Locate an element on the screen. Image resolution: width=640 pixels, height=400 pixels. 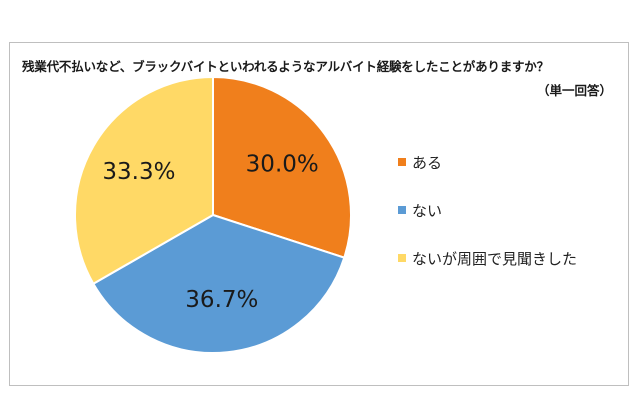
pie-label-aru: 30.0% is located at coordinates (282, 165).